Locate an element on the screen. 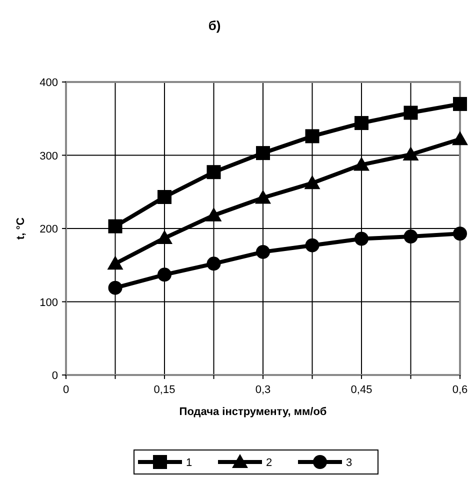 Image resolution: width=469 pixels, height=478 pixels. legend-label: 2 is located at coordinates (269, 463).